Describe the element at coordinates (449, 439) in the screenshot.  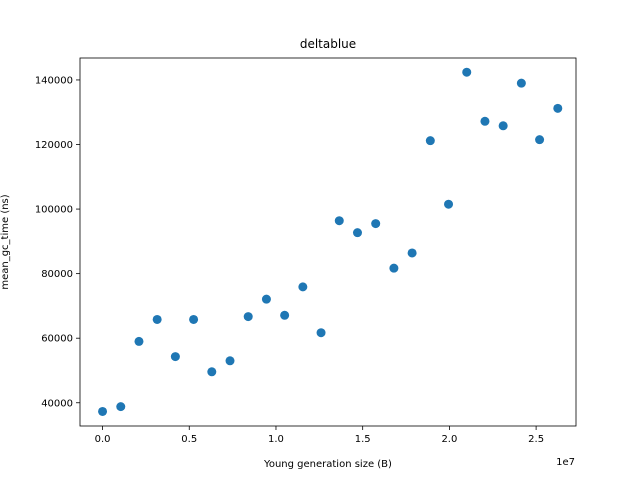
I see `x-tick-label: 2.0` at that location.